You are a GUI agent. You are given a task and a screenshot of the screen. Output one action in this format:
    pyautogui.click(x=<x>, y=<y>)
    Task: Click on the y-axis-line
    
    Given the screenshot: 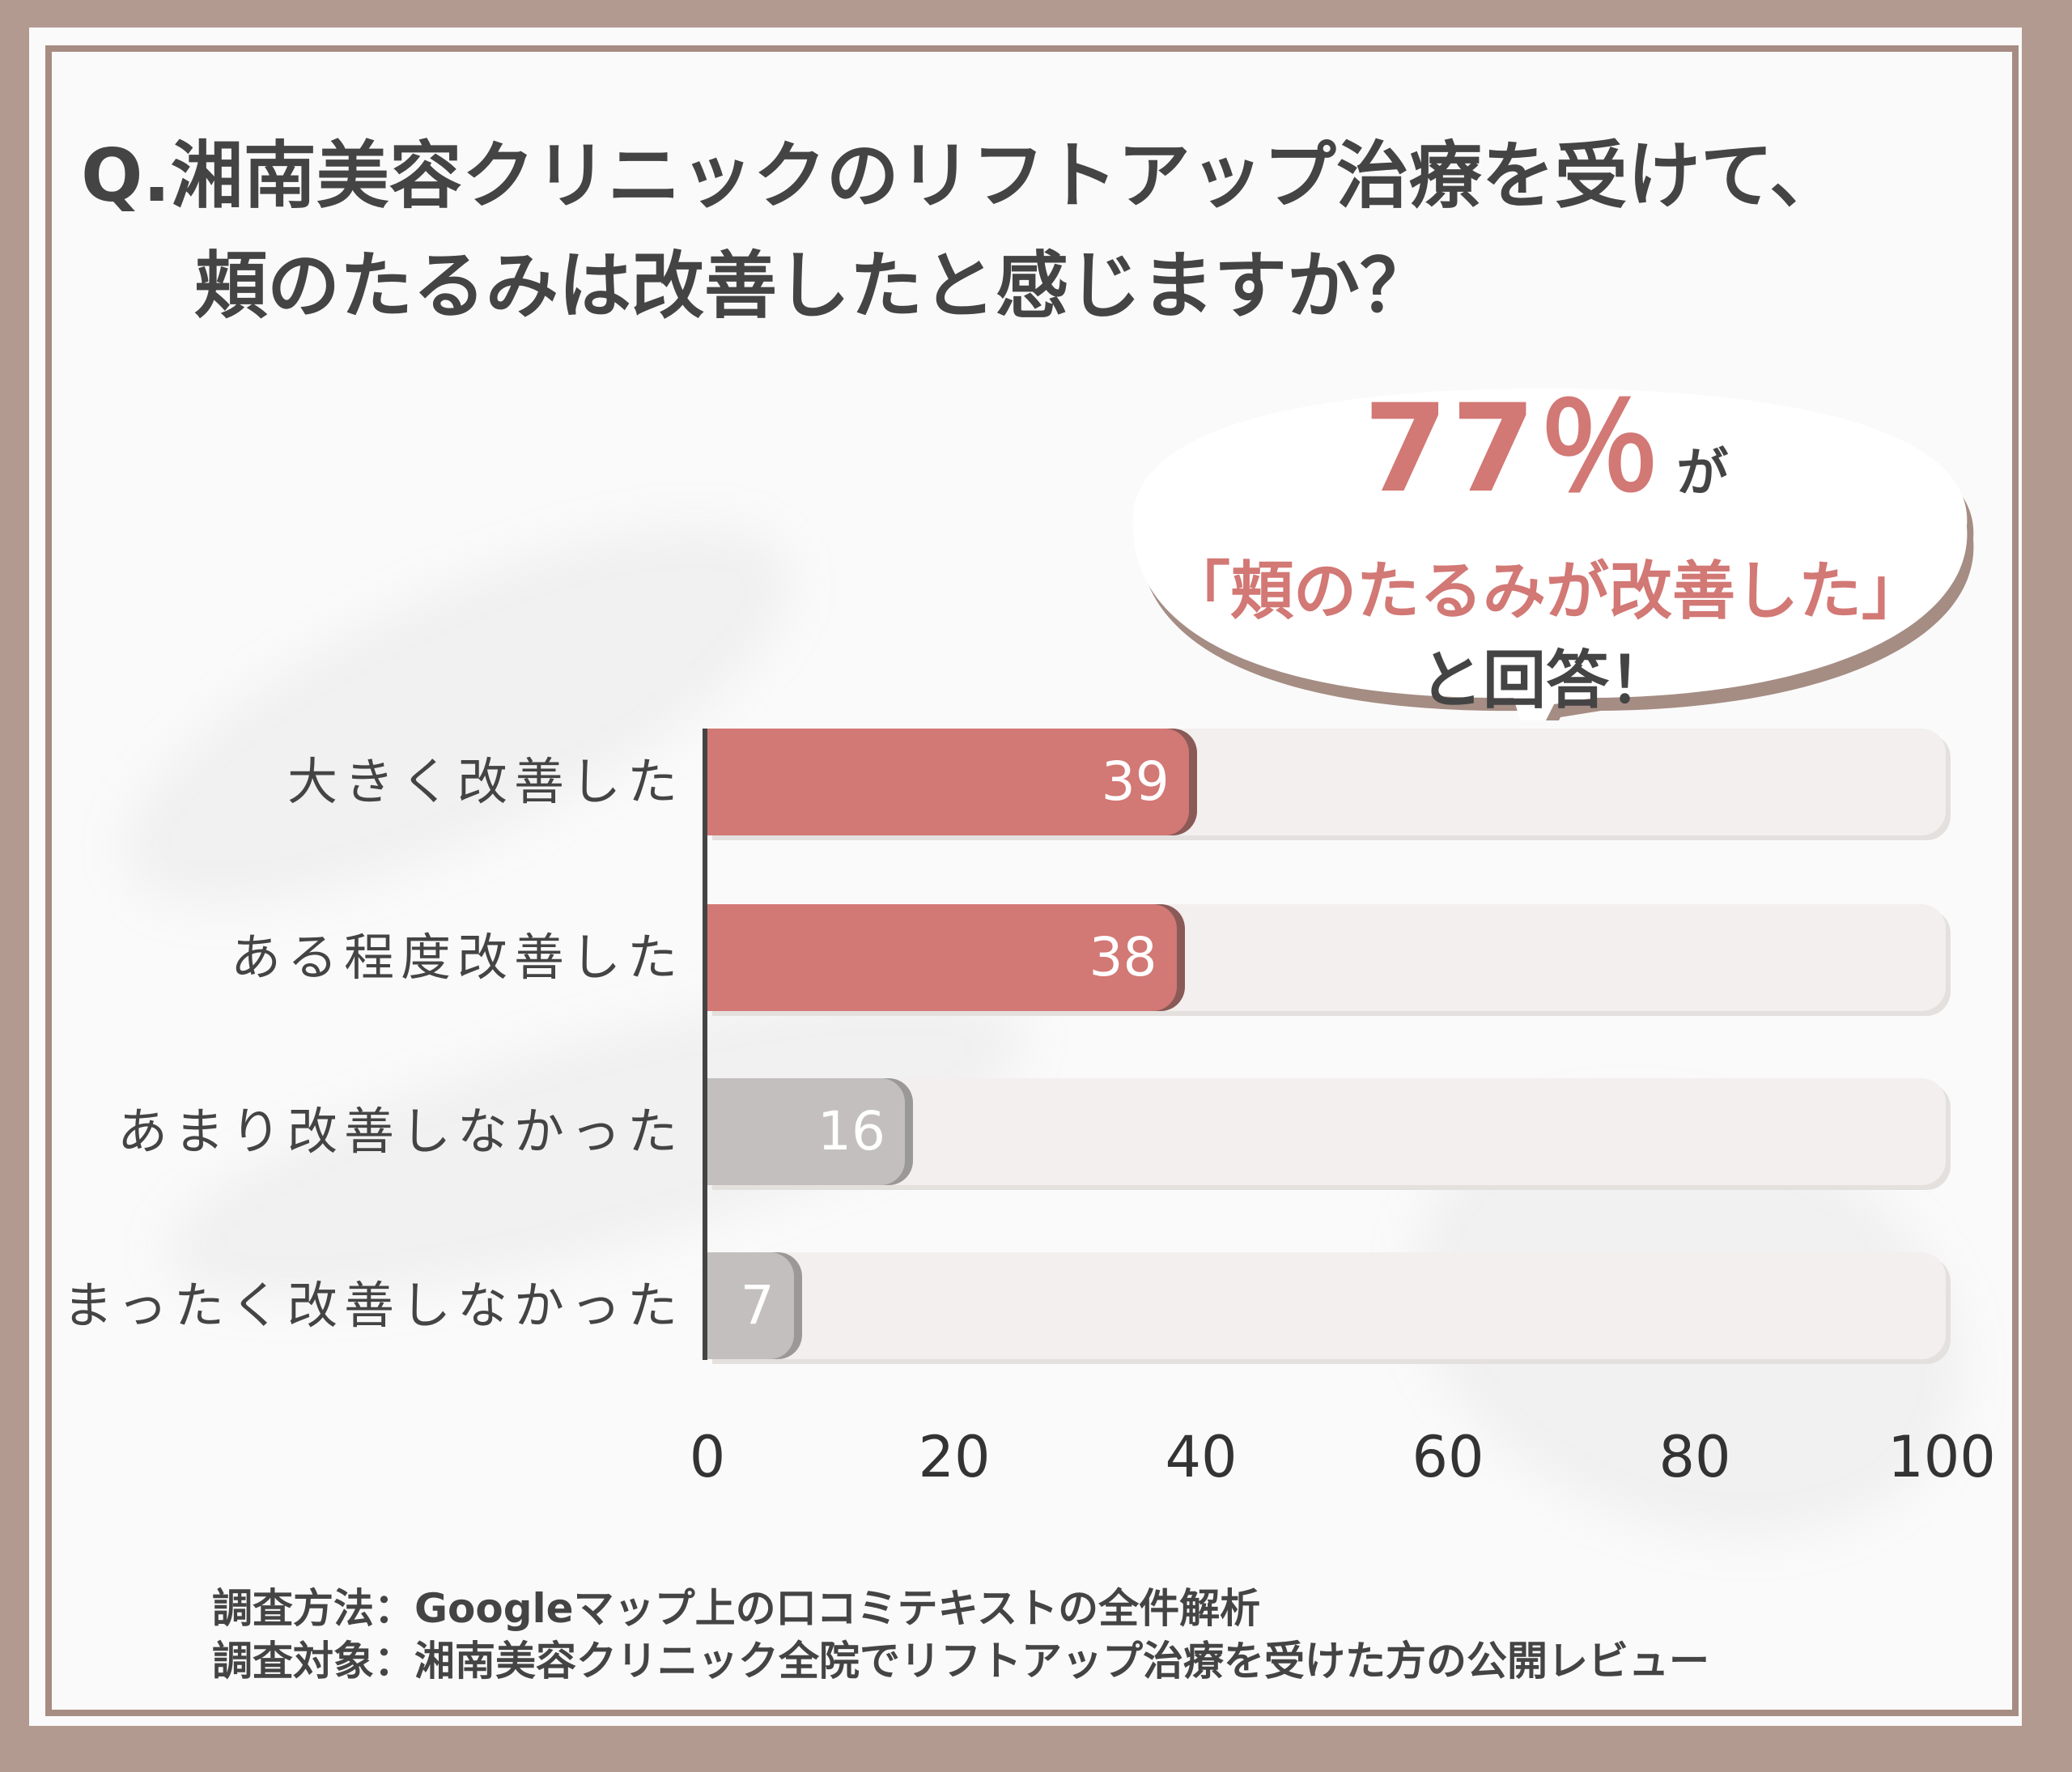 What is the action you would take?
    pyautogui.click(x=705, y=1045)
    